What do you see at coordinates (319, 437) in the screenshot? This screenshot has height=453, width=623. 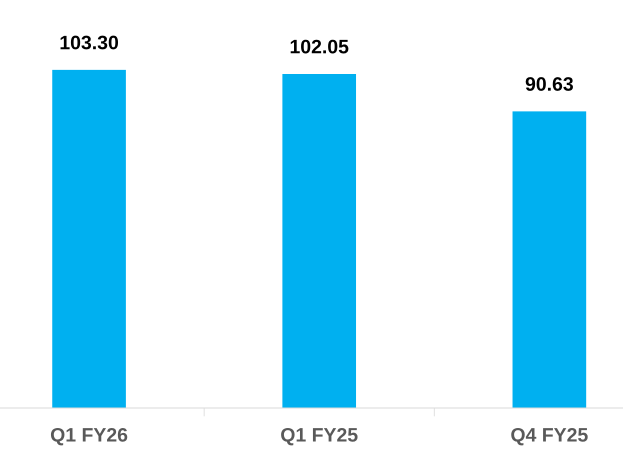 I see `x-tick-label: Q1 FY25` at bounding box center [319, 437].